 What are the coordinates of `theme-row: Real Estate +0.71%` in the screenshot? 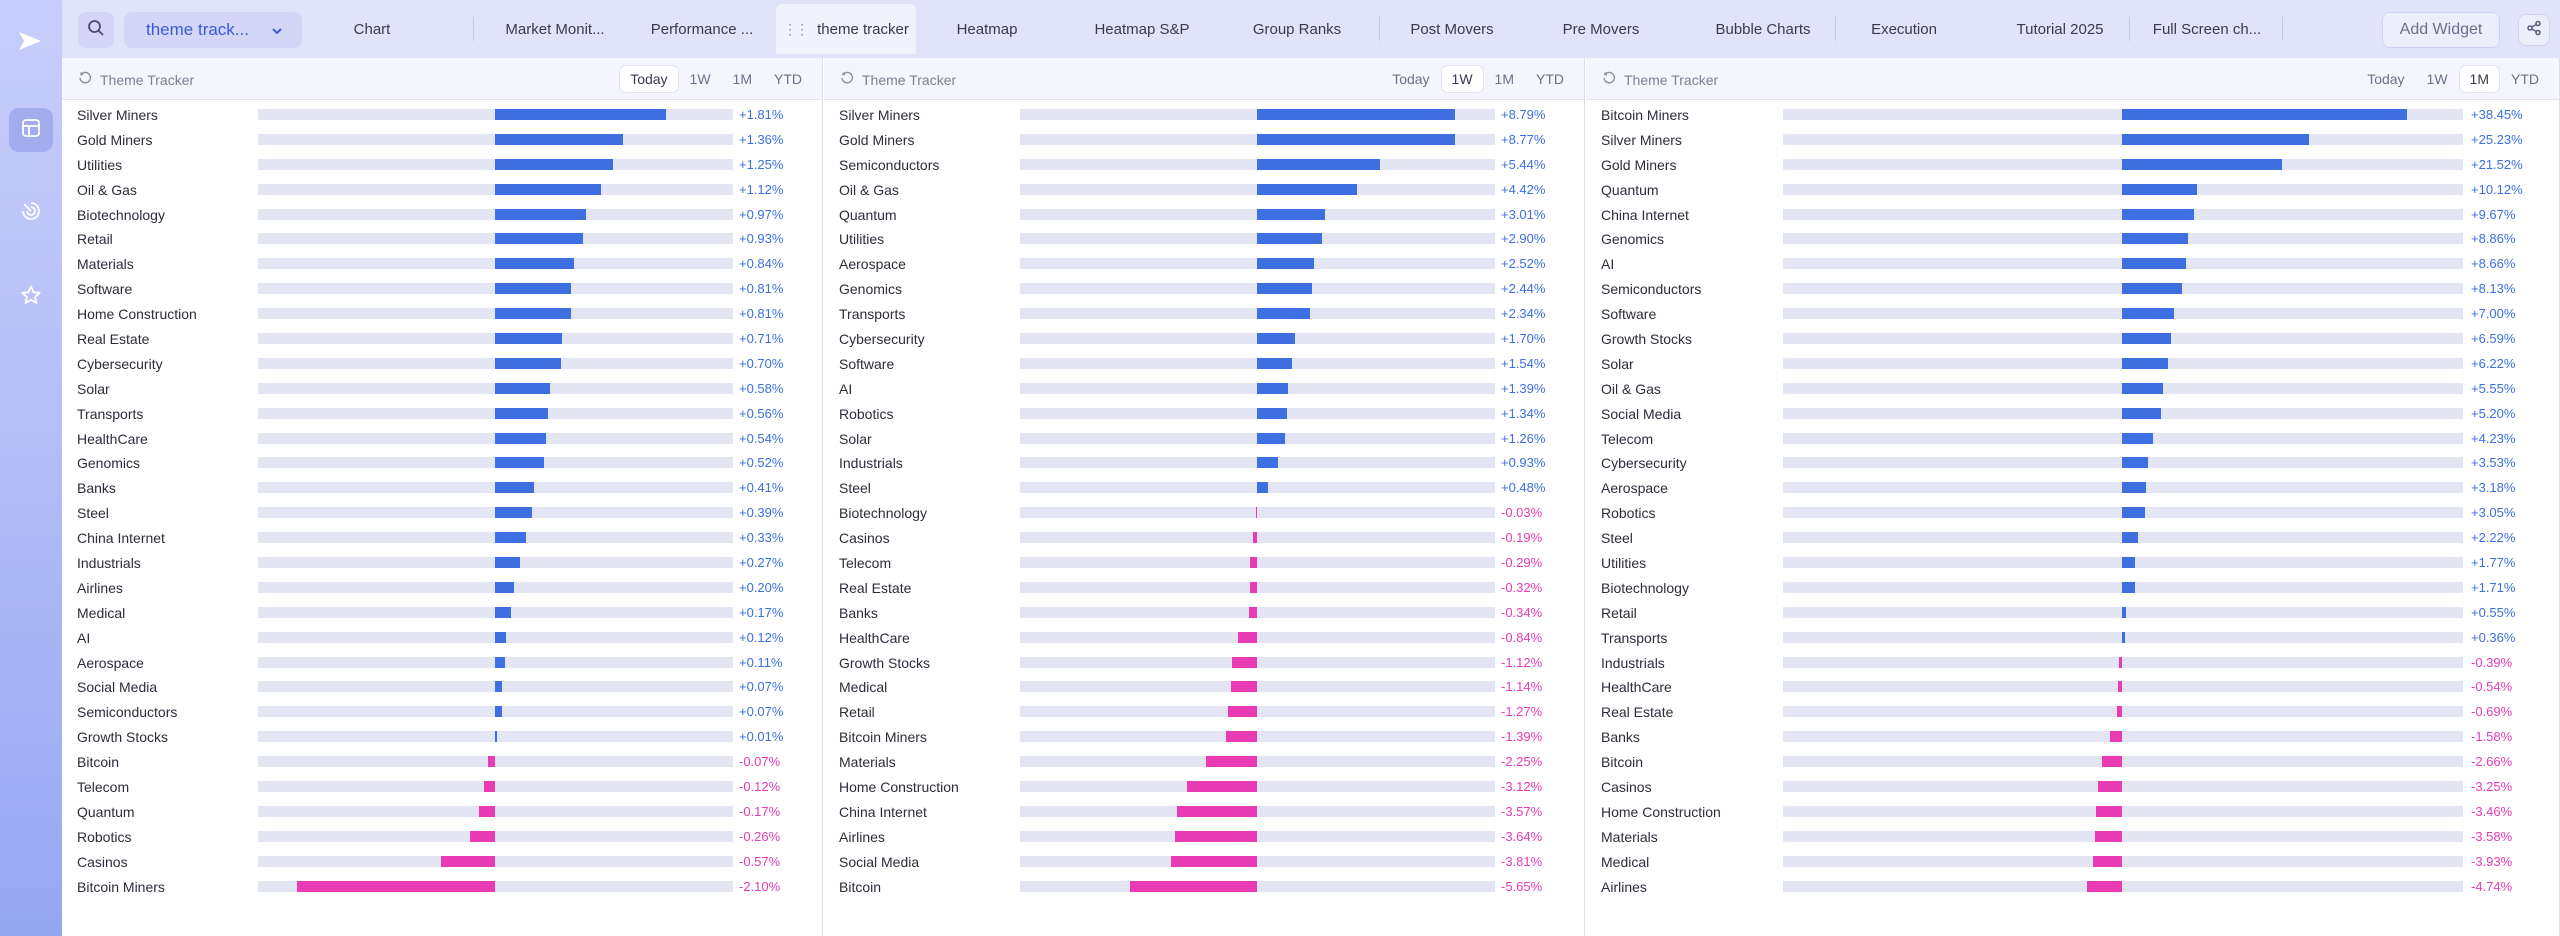 It's located at (442, 338).